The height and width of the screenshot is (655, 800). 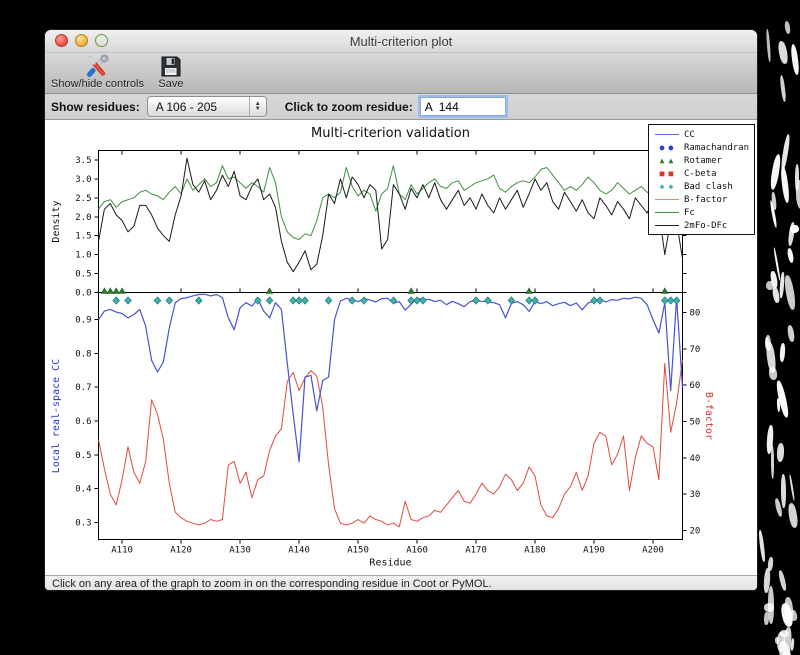 I want to click on save-button: Save, so click(x=171, y=73).